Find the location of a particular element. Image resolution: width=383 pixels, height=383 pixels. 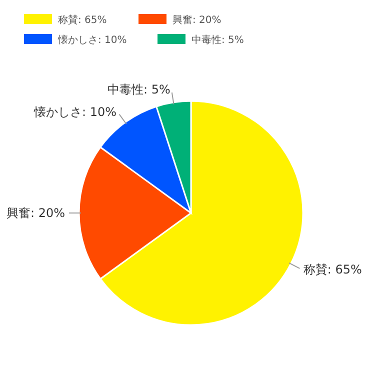

slice-label: 興奮: 20% is located at coordinates (35, 213).